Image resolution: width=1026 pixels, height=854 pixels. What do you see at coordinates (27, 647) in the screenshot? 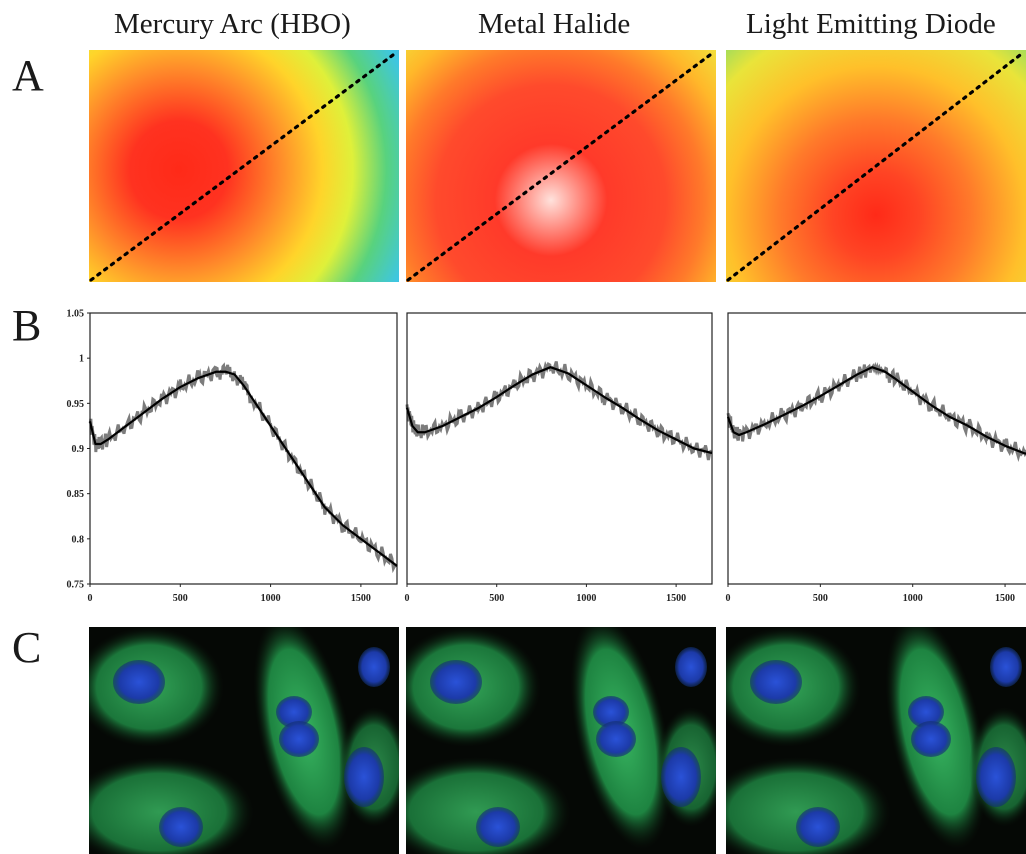
I see `row-label-c: C` at bounding box center [27, 647].